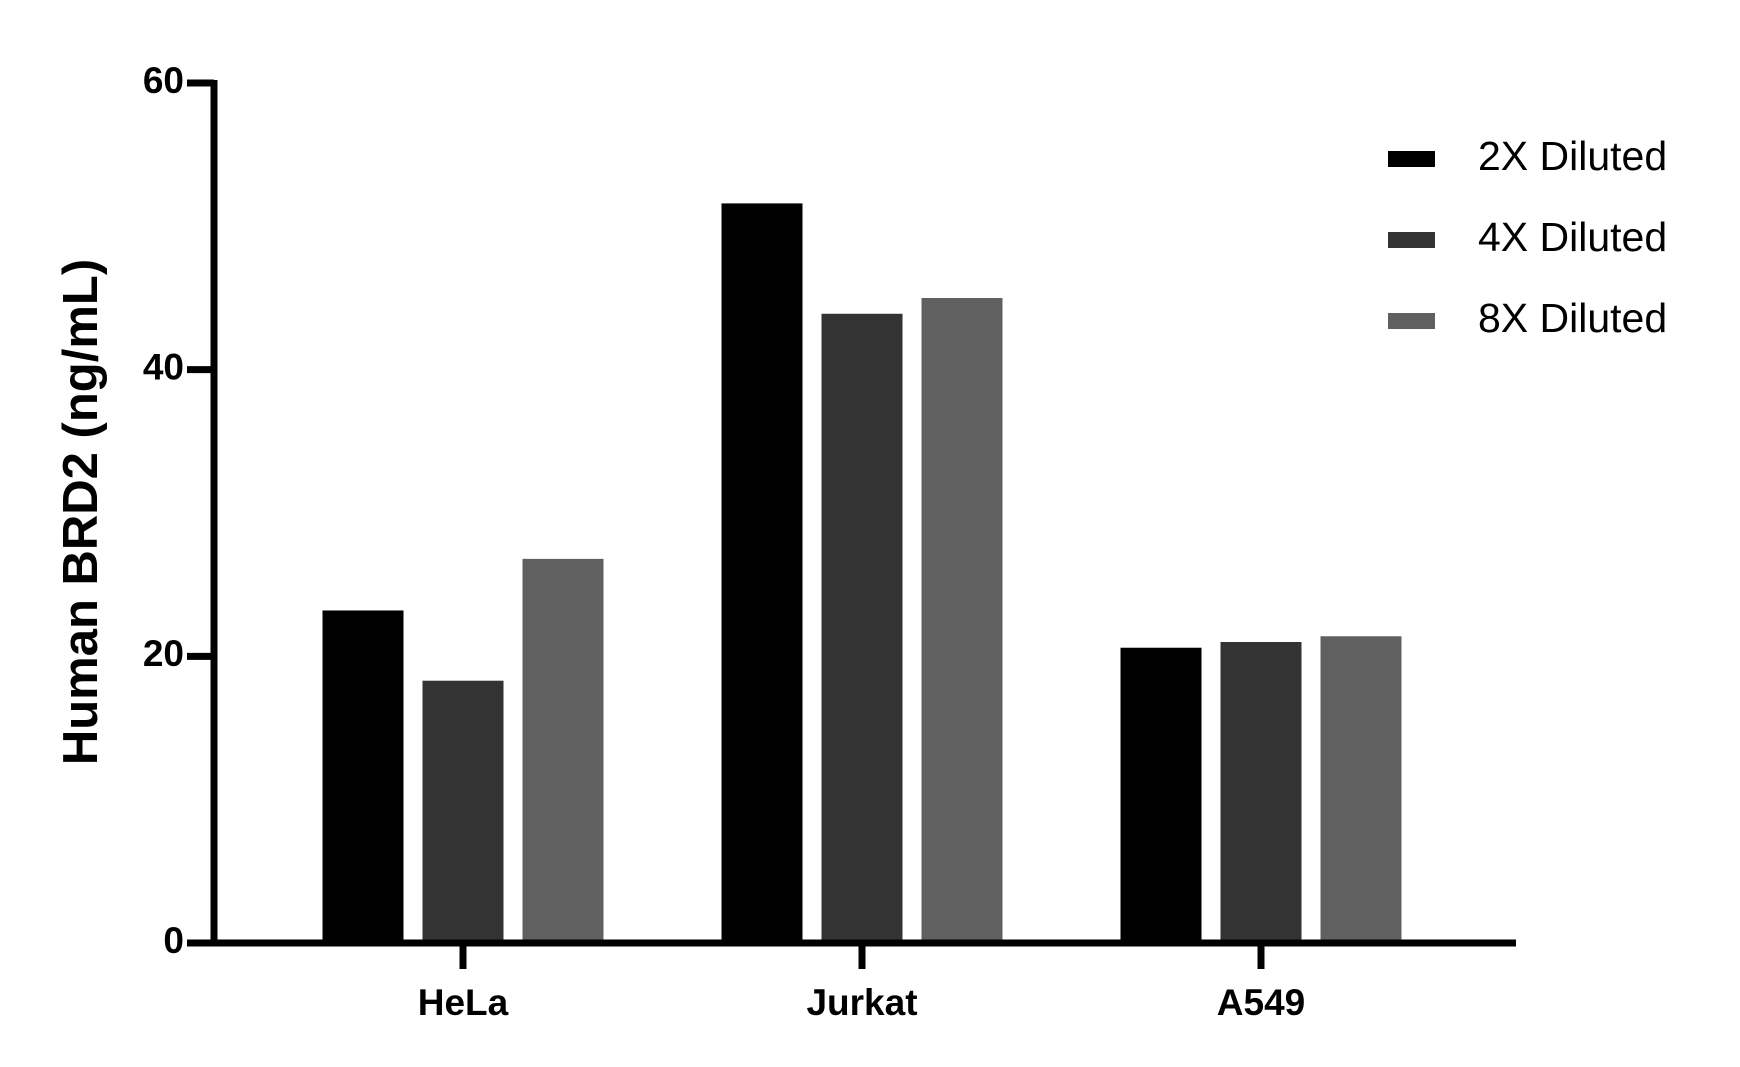 Image resolution: width=1740 pixels, height=1067 pixels. Describe the element at coordinates (163, 366) in the screenshot. I see `y-tick-label: 40` at that location.